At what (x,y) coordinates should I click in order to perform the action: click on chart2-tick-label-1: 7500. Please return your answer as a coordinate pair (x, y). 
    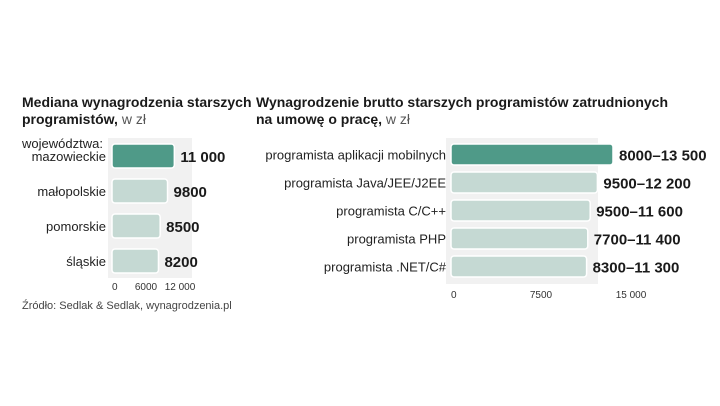
    Looking at the image, I should click on (541, 295).